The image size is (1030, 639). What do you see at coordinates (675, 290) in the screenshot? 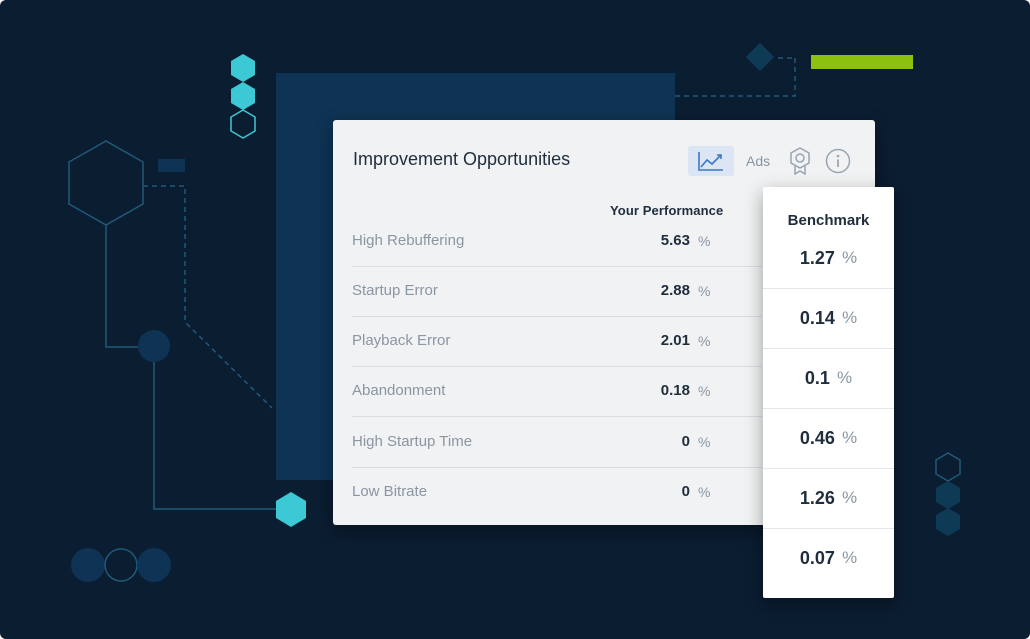
I see `metric-value: 2.88` at bounding box center [675, 290].